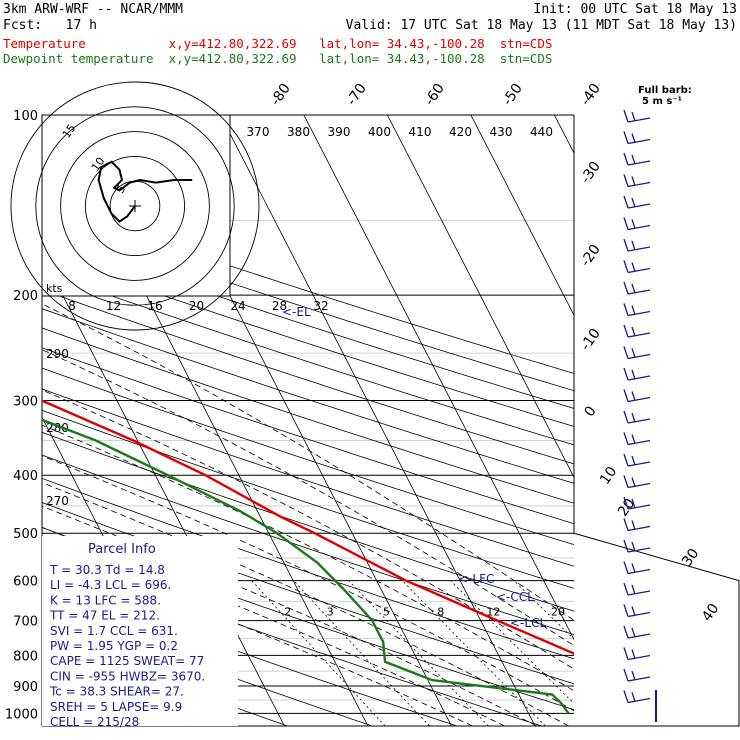 The image size is (740, 740). Describe the element at coordinates (296, 312) in the screenshot. I see `level-annotation: <-EL` at that location.